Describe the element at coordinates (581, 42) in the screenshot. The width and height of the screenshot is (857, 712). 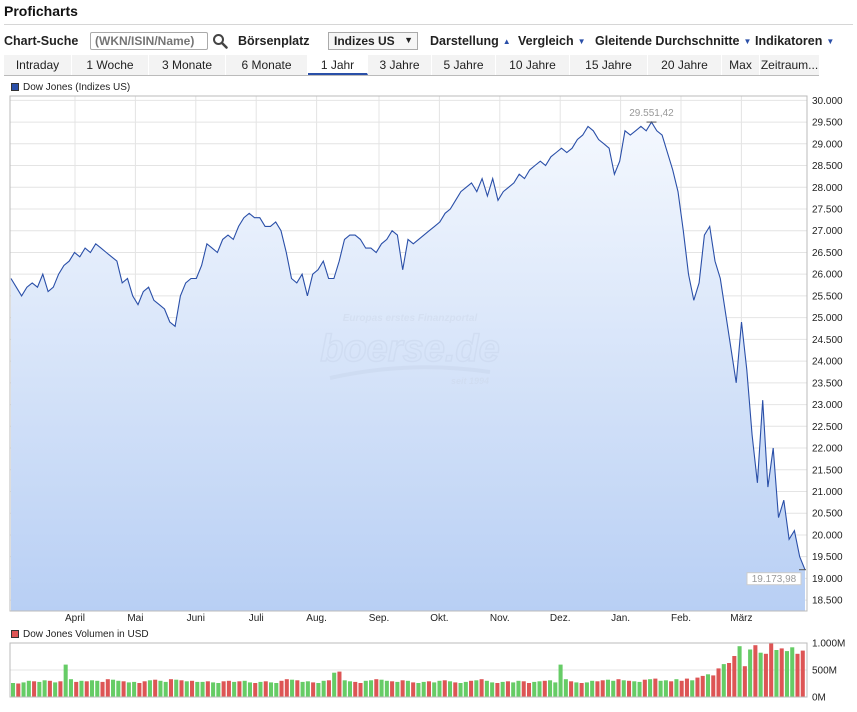
I see `caret-down-icon: ▼` at that location.